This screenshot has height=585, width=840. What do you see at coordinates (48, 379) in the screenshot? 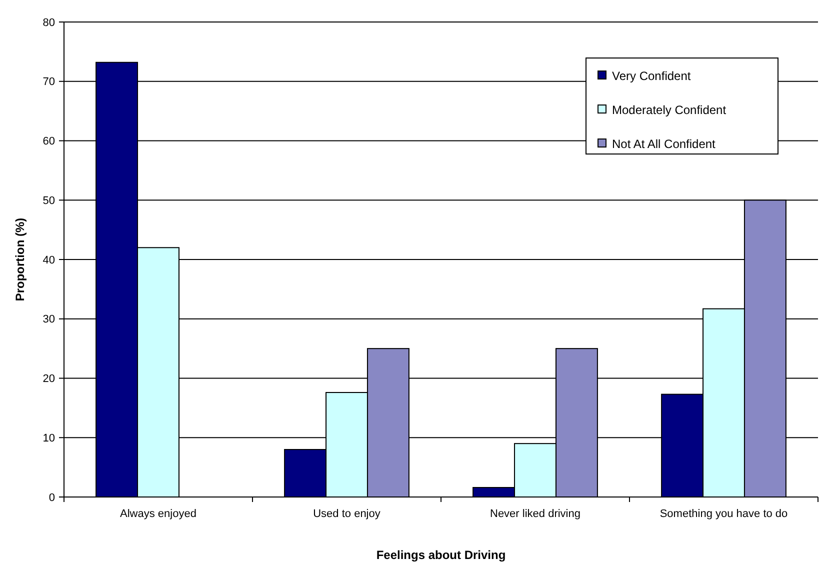
I see `y-tick-label: 20` at bounding box center [48, 379].